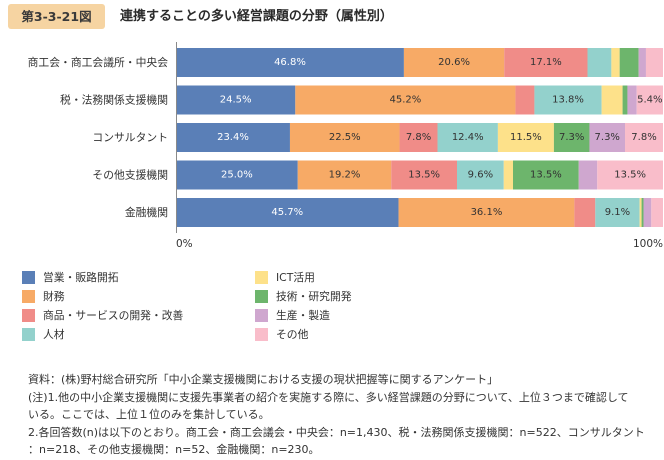 Image resolution: width=664 pixels, height=460 pixels. I want to click on figure-number-badge: 第3-3-21図, so click(56, 16).